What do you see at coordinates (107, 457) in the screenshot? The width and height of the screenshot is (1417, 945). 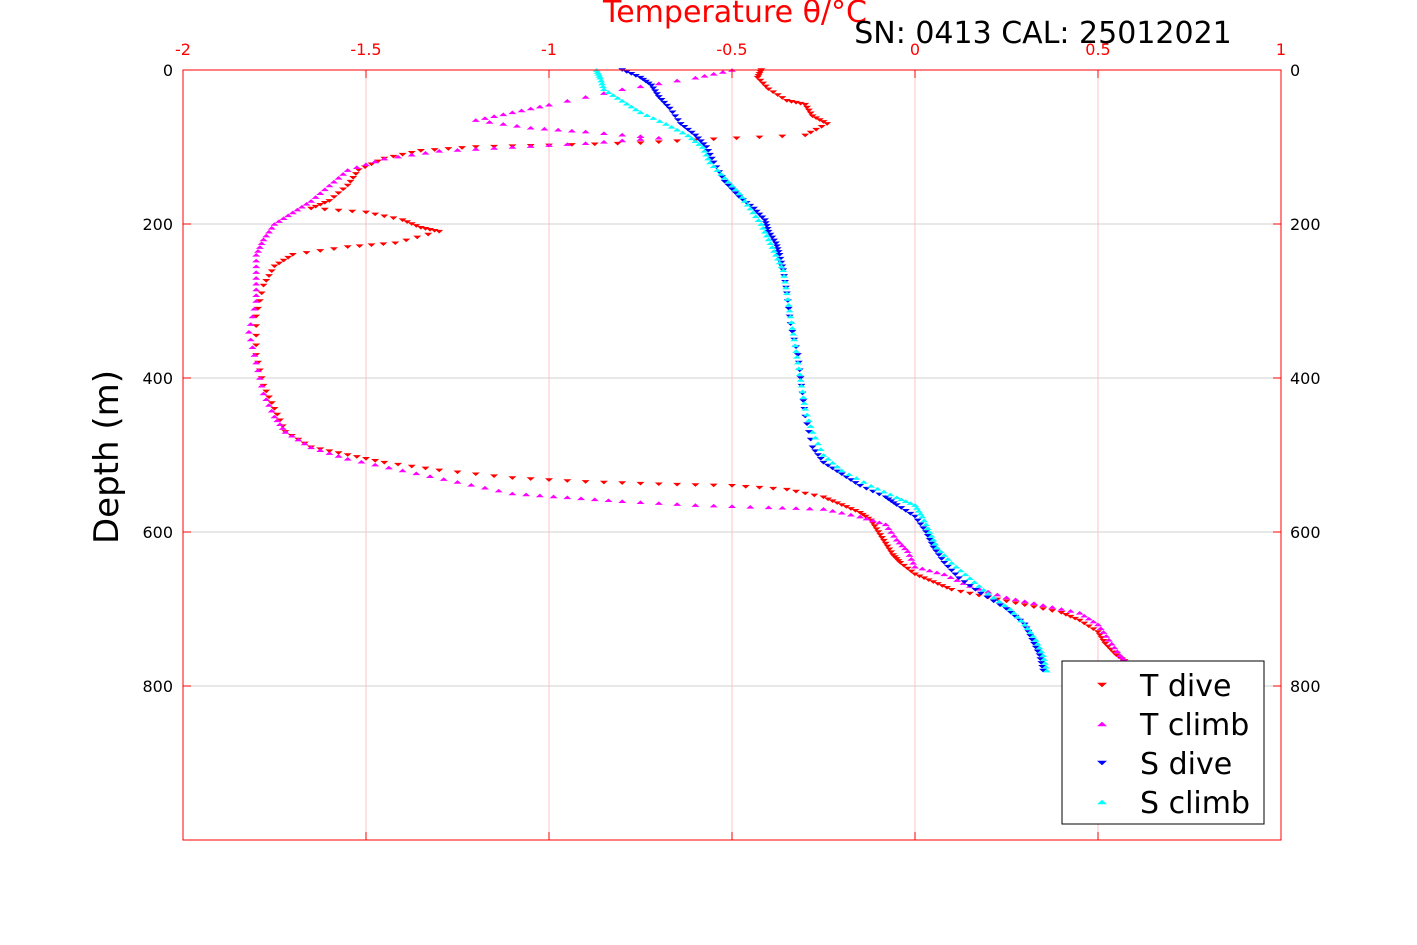 I see `y-axis-label: Depth (m)` at bounding box center [107, 457].